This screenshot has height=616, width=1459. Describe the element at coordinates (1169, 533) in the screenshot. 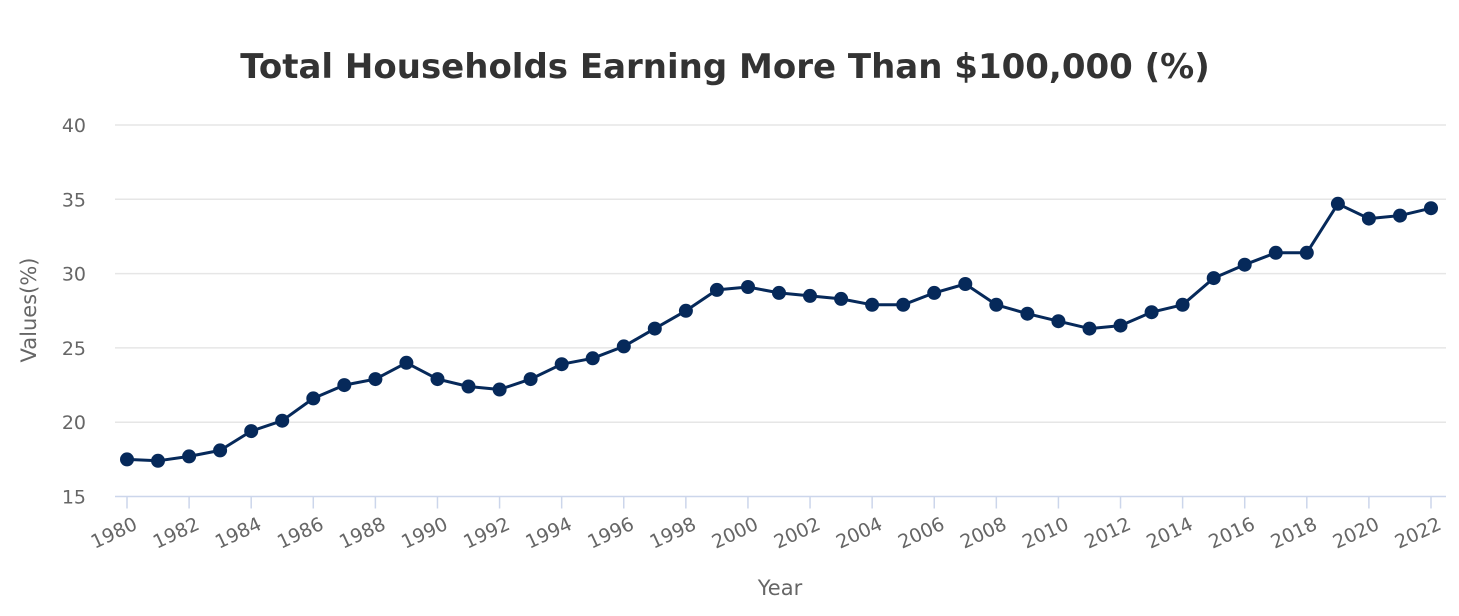

I see `x-tick-label: 2014` at that location.